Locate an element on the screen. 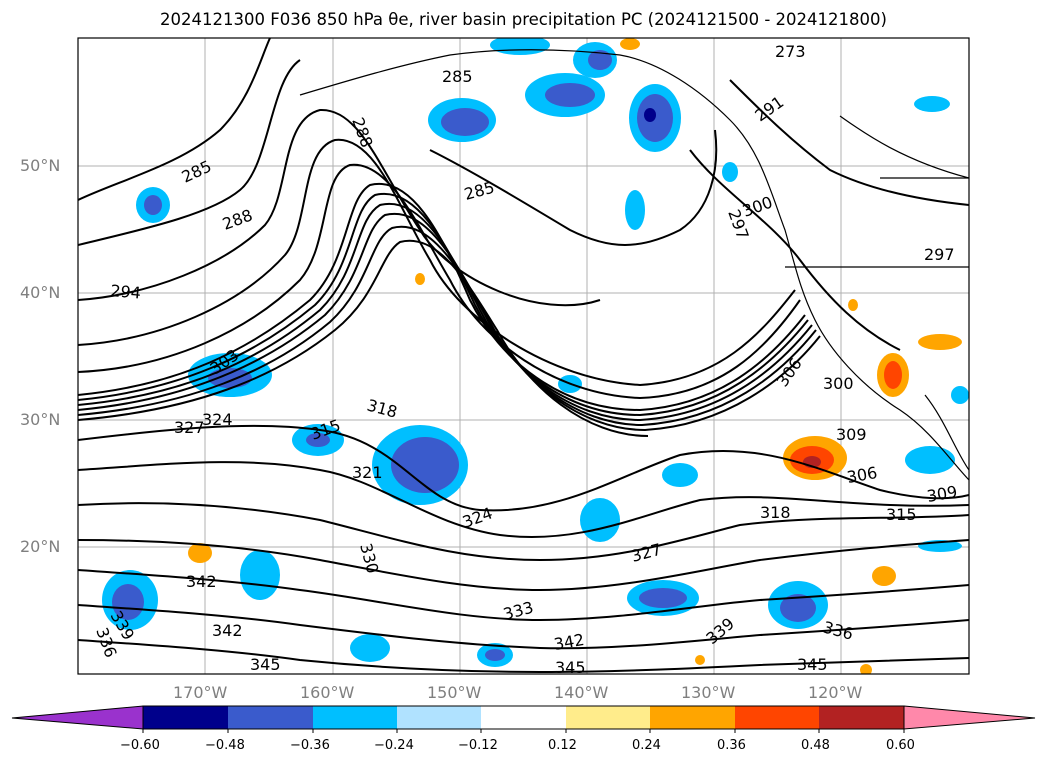  contour-label: 324 is located at coordinates (217, 419).